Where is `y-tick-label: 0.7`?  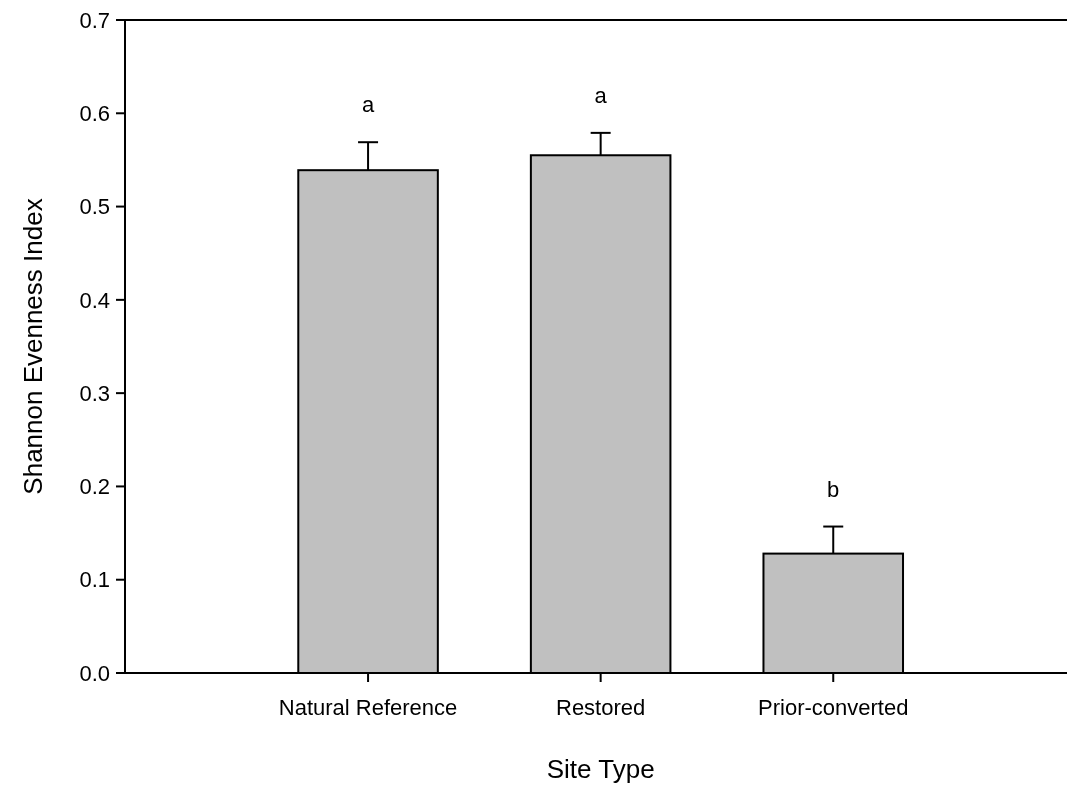 y-tick-label: 0.7 is located at coordinates (94, 20).